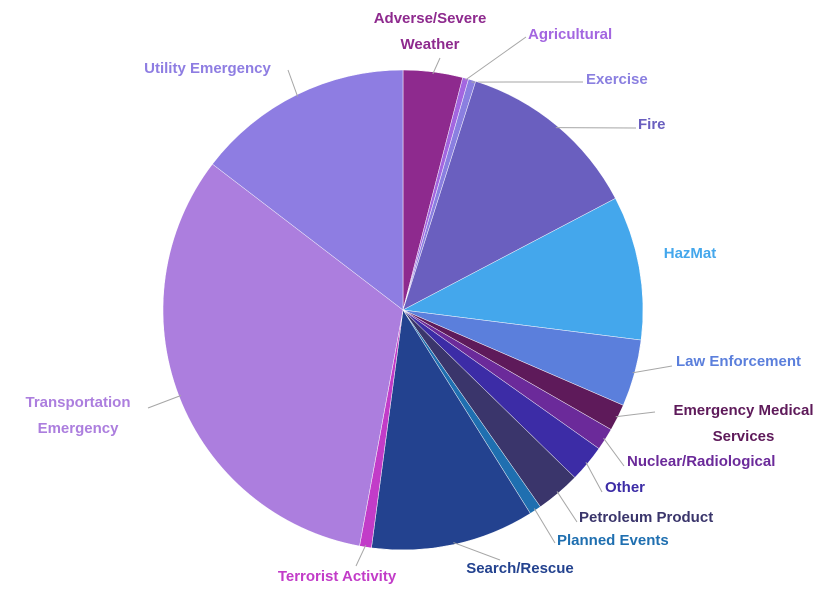 The image size is (833, 590). What do you see at coordinates (430, 32) in the screenshot?
I see `slice-label: Adverse/Severe Weather` at bounding box center [430, 32].